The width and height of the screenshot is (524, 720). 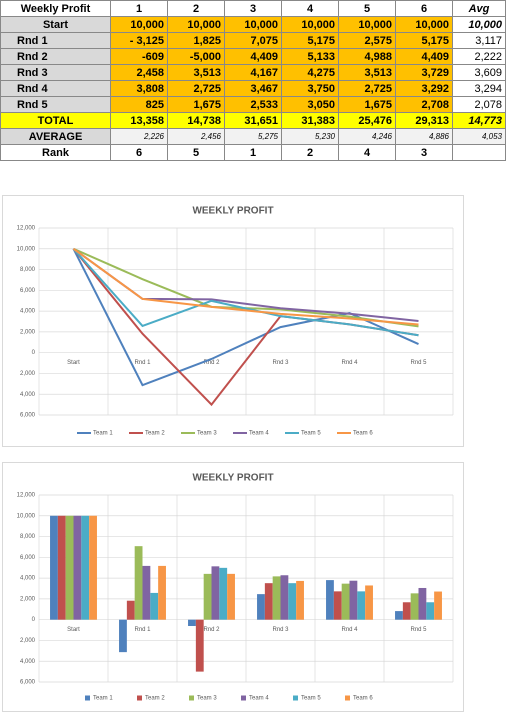 I want to click on legend-label: Team 2, so click(x=155, y=434).